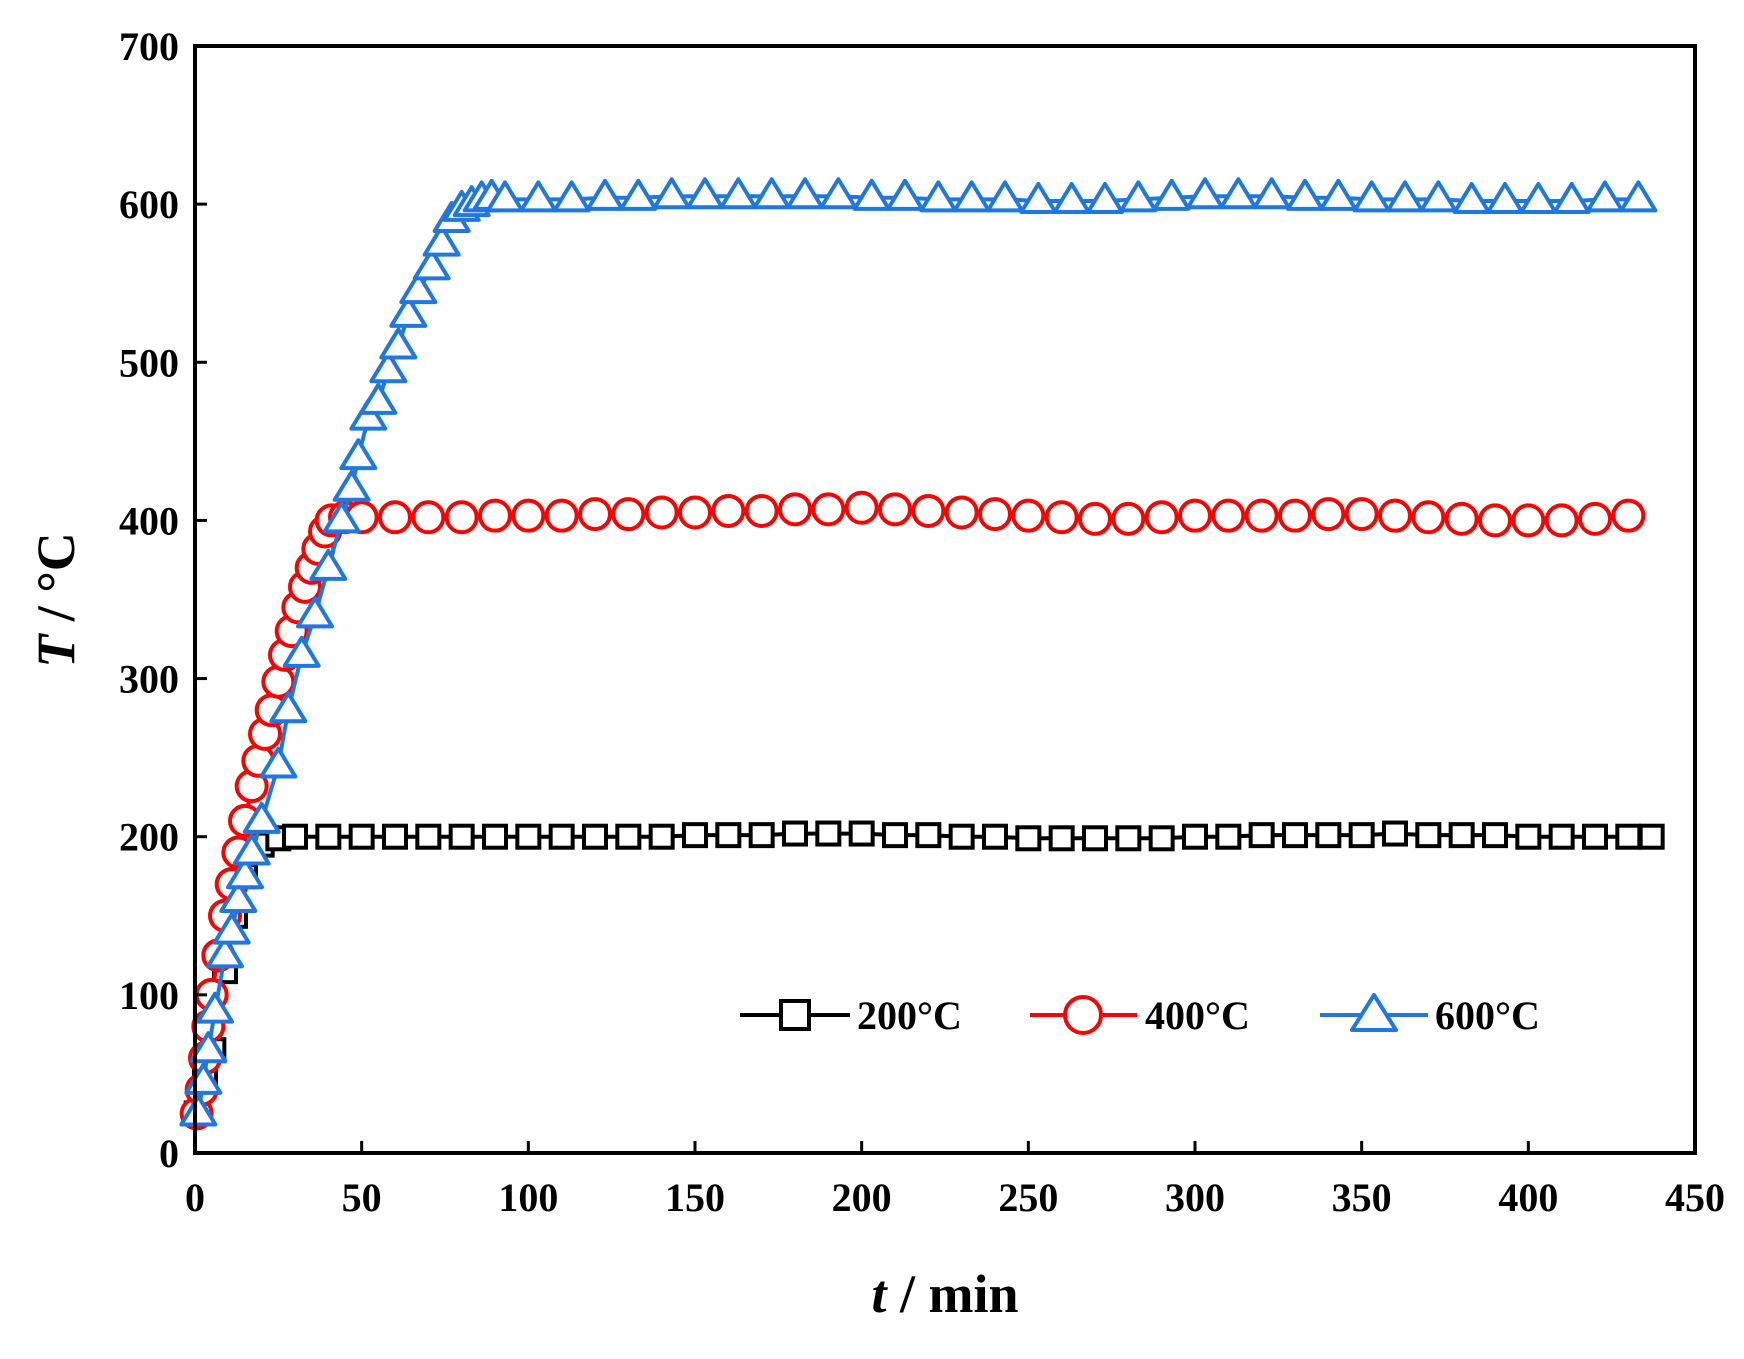 The image size is (1744, 1359). What do you see at coordinates (149, 995) in the screenshot?
I see `y-tick-label: 100` at bounding box center [149, 995].